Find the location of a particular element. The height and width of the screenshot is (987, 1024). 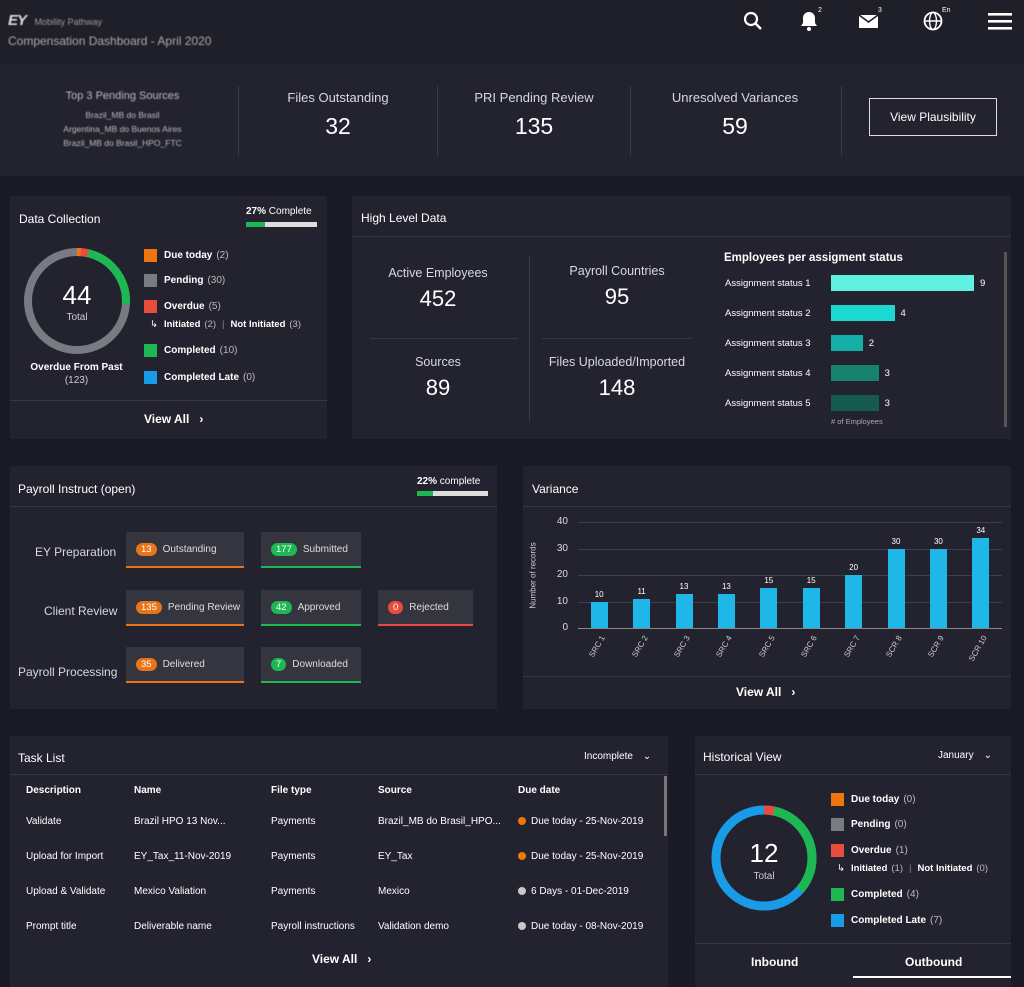

pill-submitted: 177 Submitted is located at coordinates (311, 550).